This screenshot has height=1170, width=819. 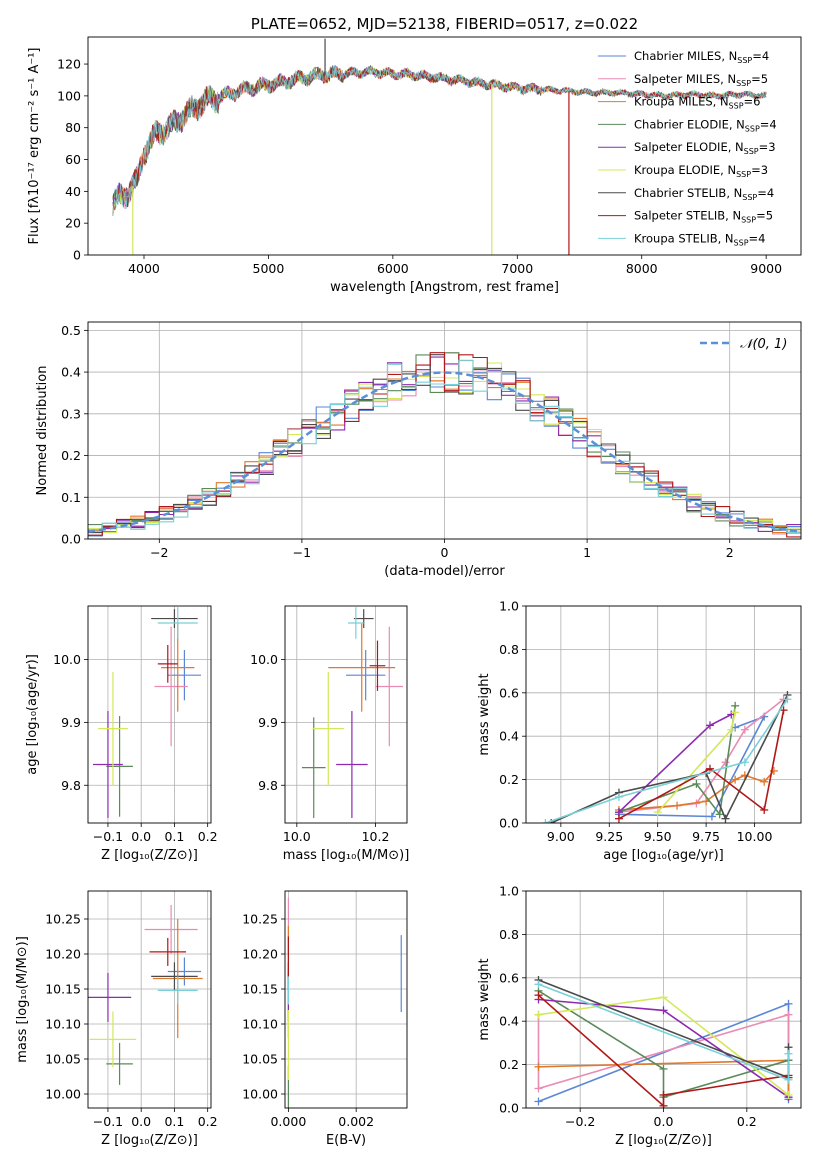 What do you see at coordinates (141, 836) in the screenshot?
I see `x-tick-label: 0.0` at bounding box center [141, 836].